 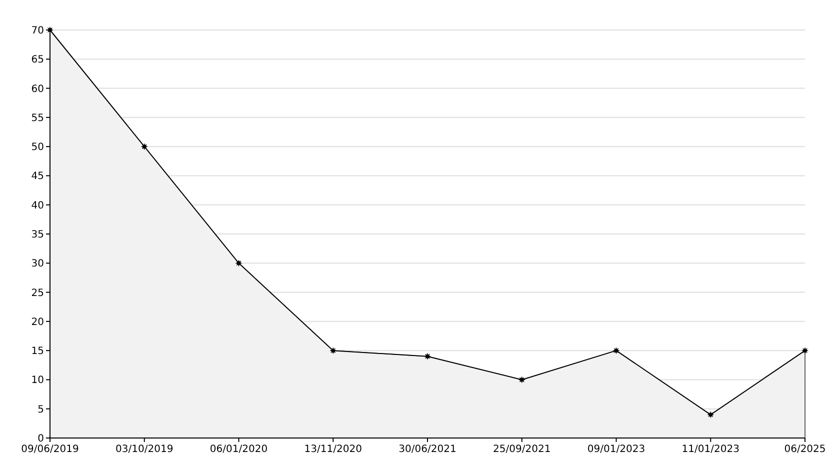 What do you see at coordinates (37, 235) in the screenshot?
I see `y-tick-label: 35` at bounding box center [37, 235].